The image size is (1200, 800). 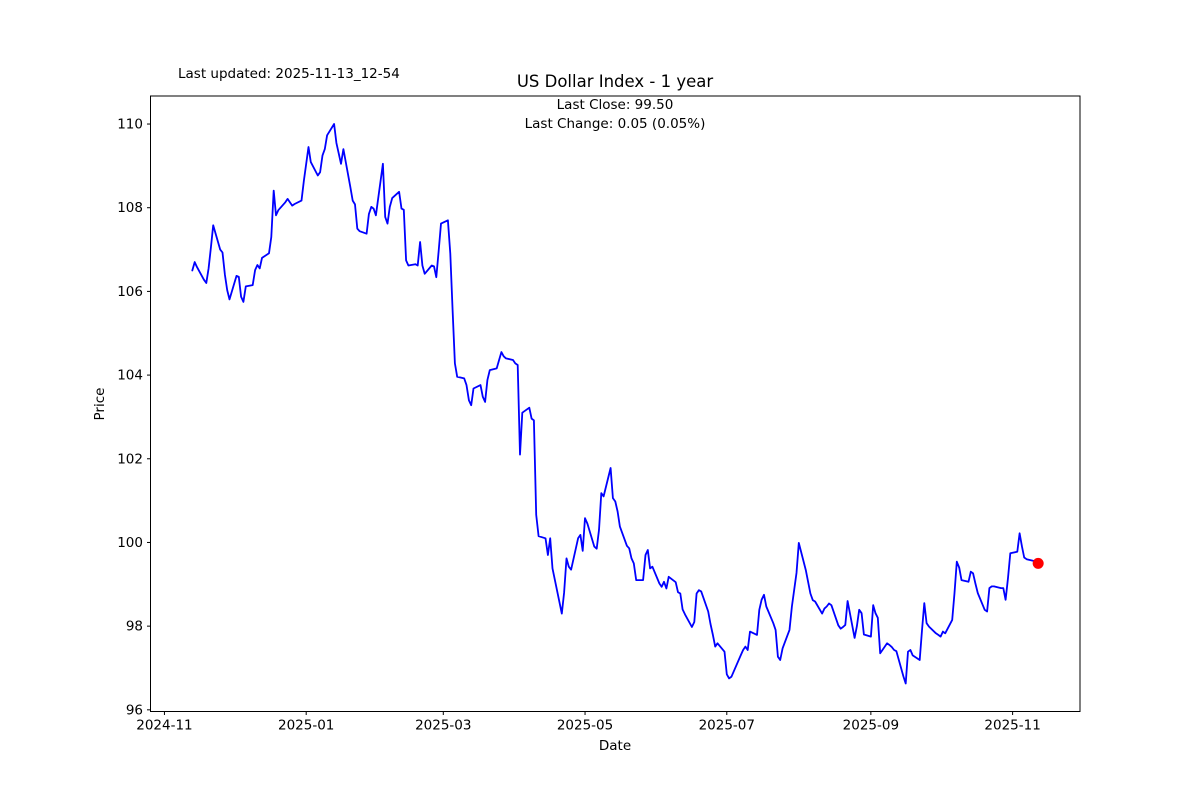 I want to click on x-tick-label: 2025-09, so click(x=871, y=726).